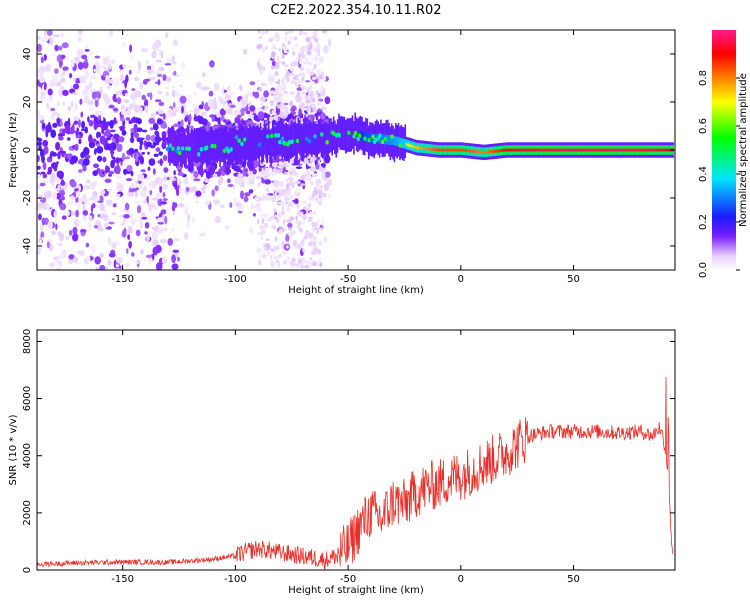 The image size is (750, 600). Describe the element at coordinates (703, 222) in the screenshot. I see `colorbar-tick-label: 0.2` at that location.